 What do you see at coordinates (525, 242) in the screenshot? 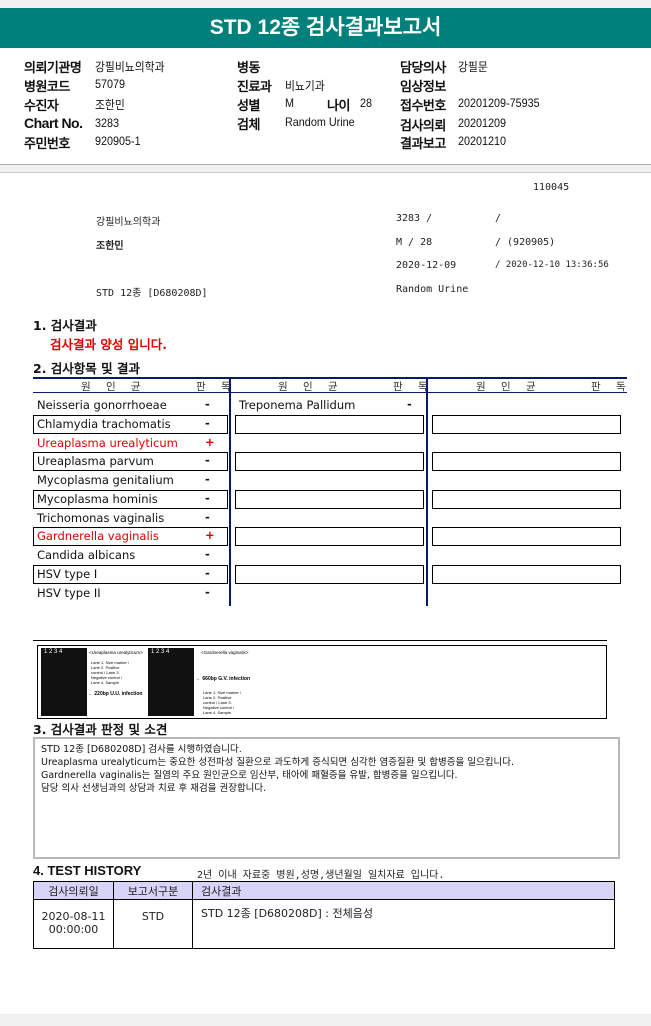
I see `summary-birth: / (920905)` at bounding box center [525, 242].